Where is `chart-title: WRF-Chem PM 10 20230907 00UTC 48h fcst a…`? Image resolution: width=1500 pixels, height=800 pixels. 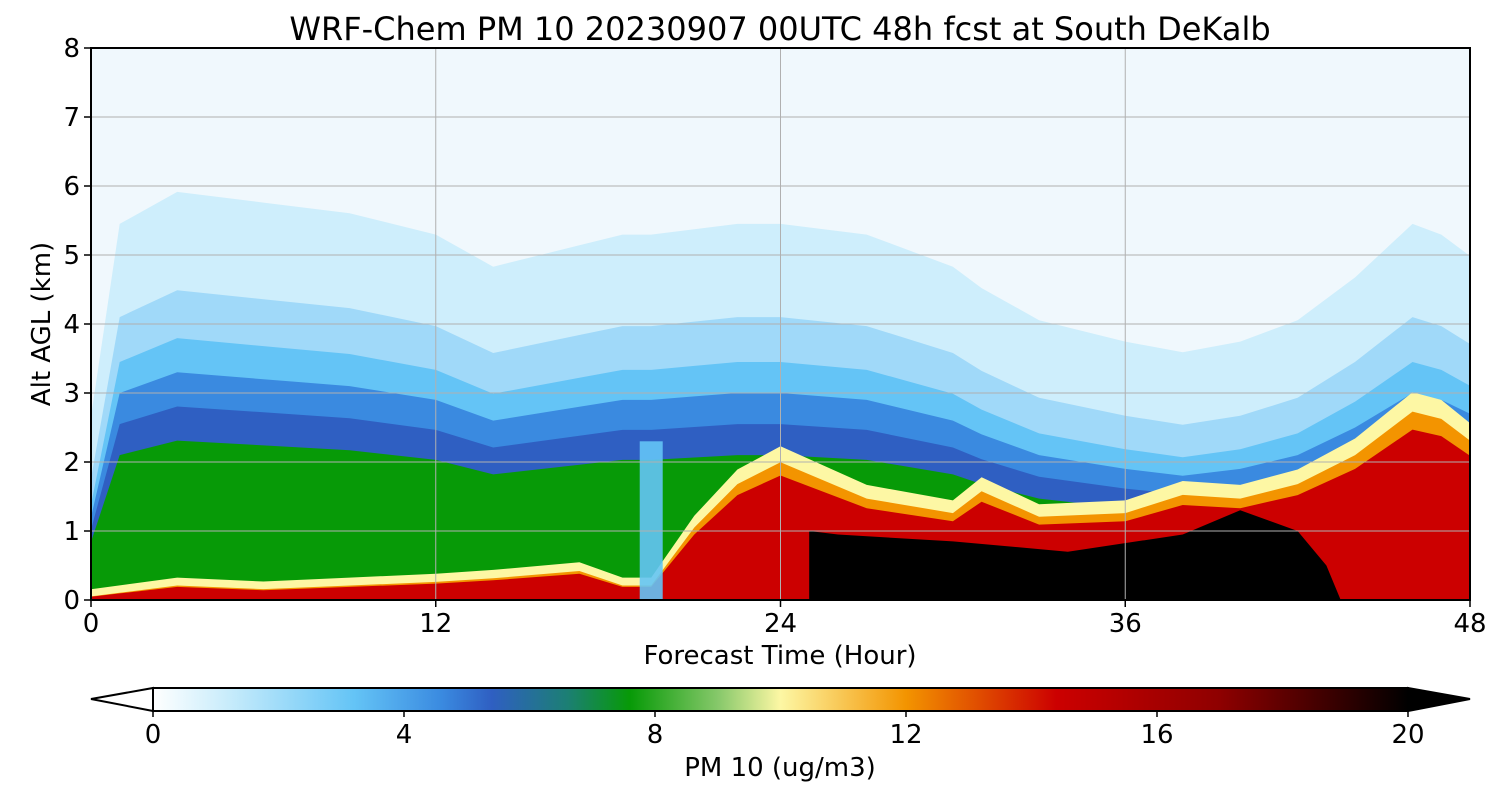 chart-title: WRF-Chem PM 10 20230907 00UTC 48h fcst a… is located at coordinates (779, 29).